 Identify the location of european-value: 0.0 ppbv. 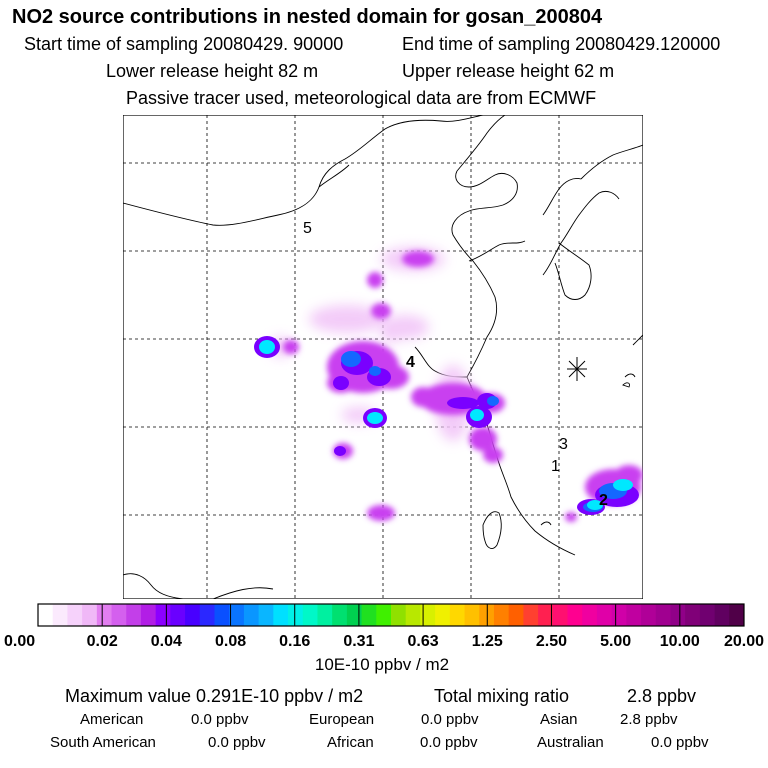
(450, 719).